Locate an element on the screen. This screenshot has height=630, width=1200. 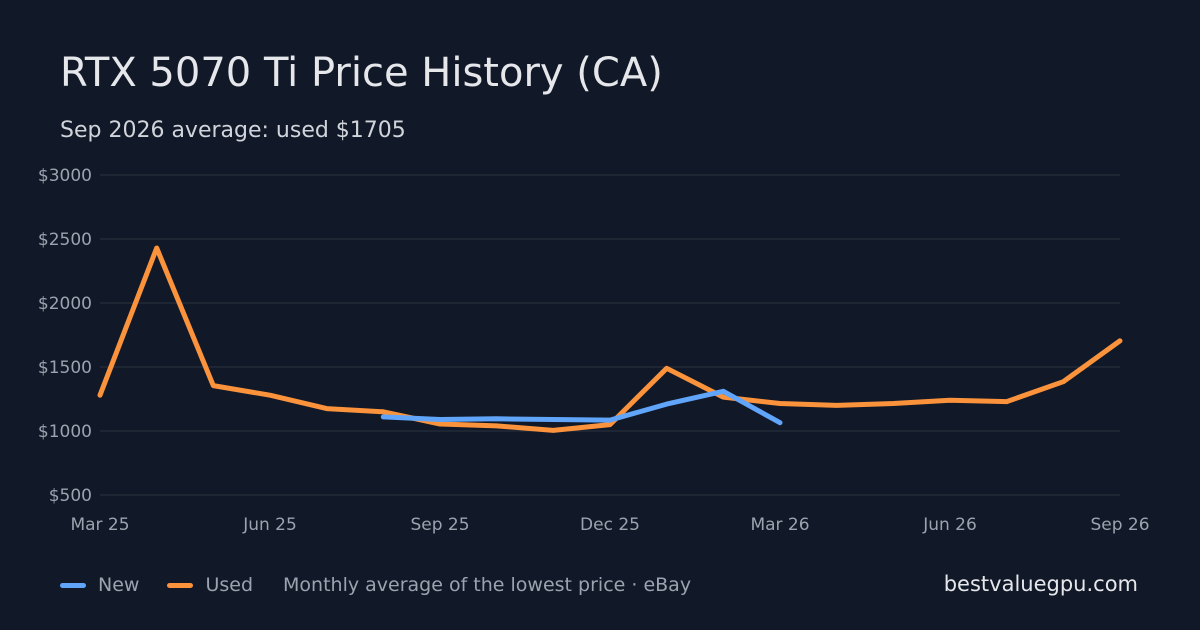
chart-title: RTX 5070 Ti Price History (CA) is located at coordinates (361, 73).